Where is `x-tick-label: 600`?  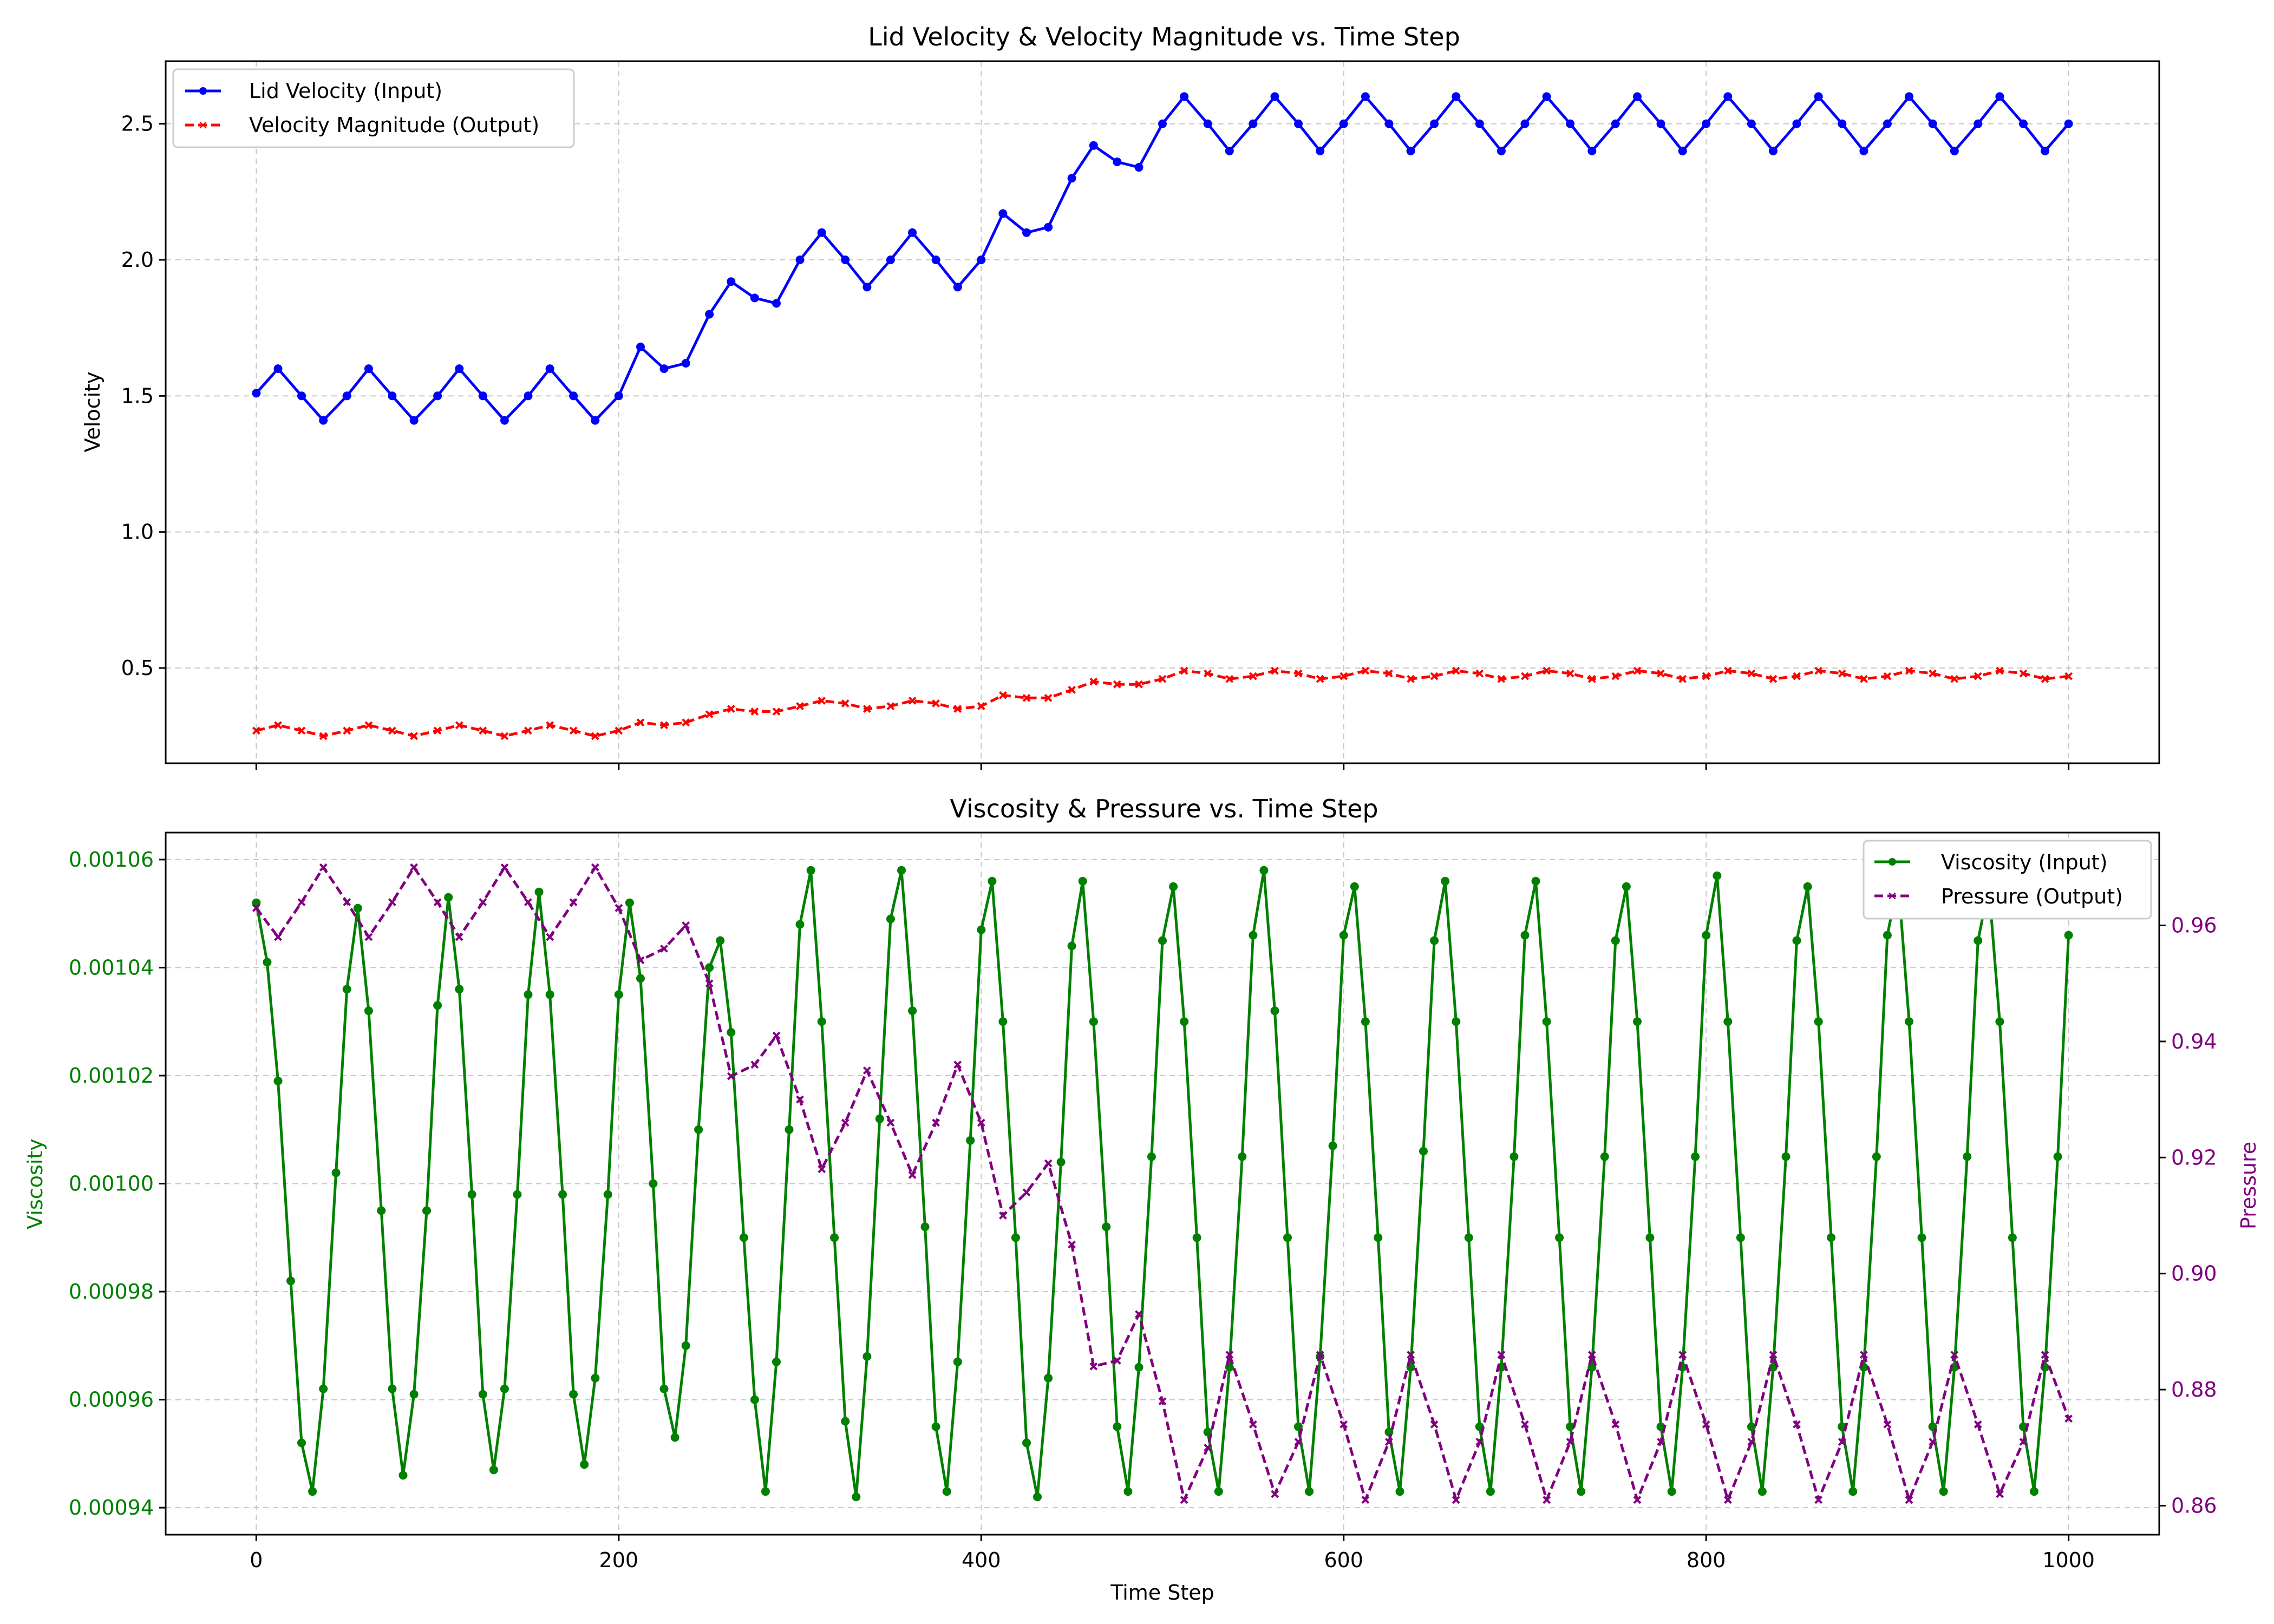
x-tick-label: 600 is located at coordinates (1344, 1560).